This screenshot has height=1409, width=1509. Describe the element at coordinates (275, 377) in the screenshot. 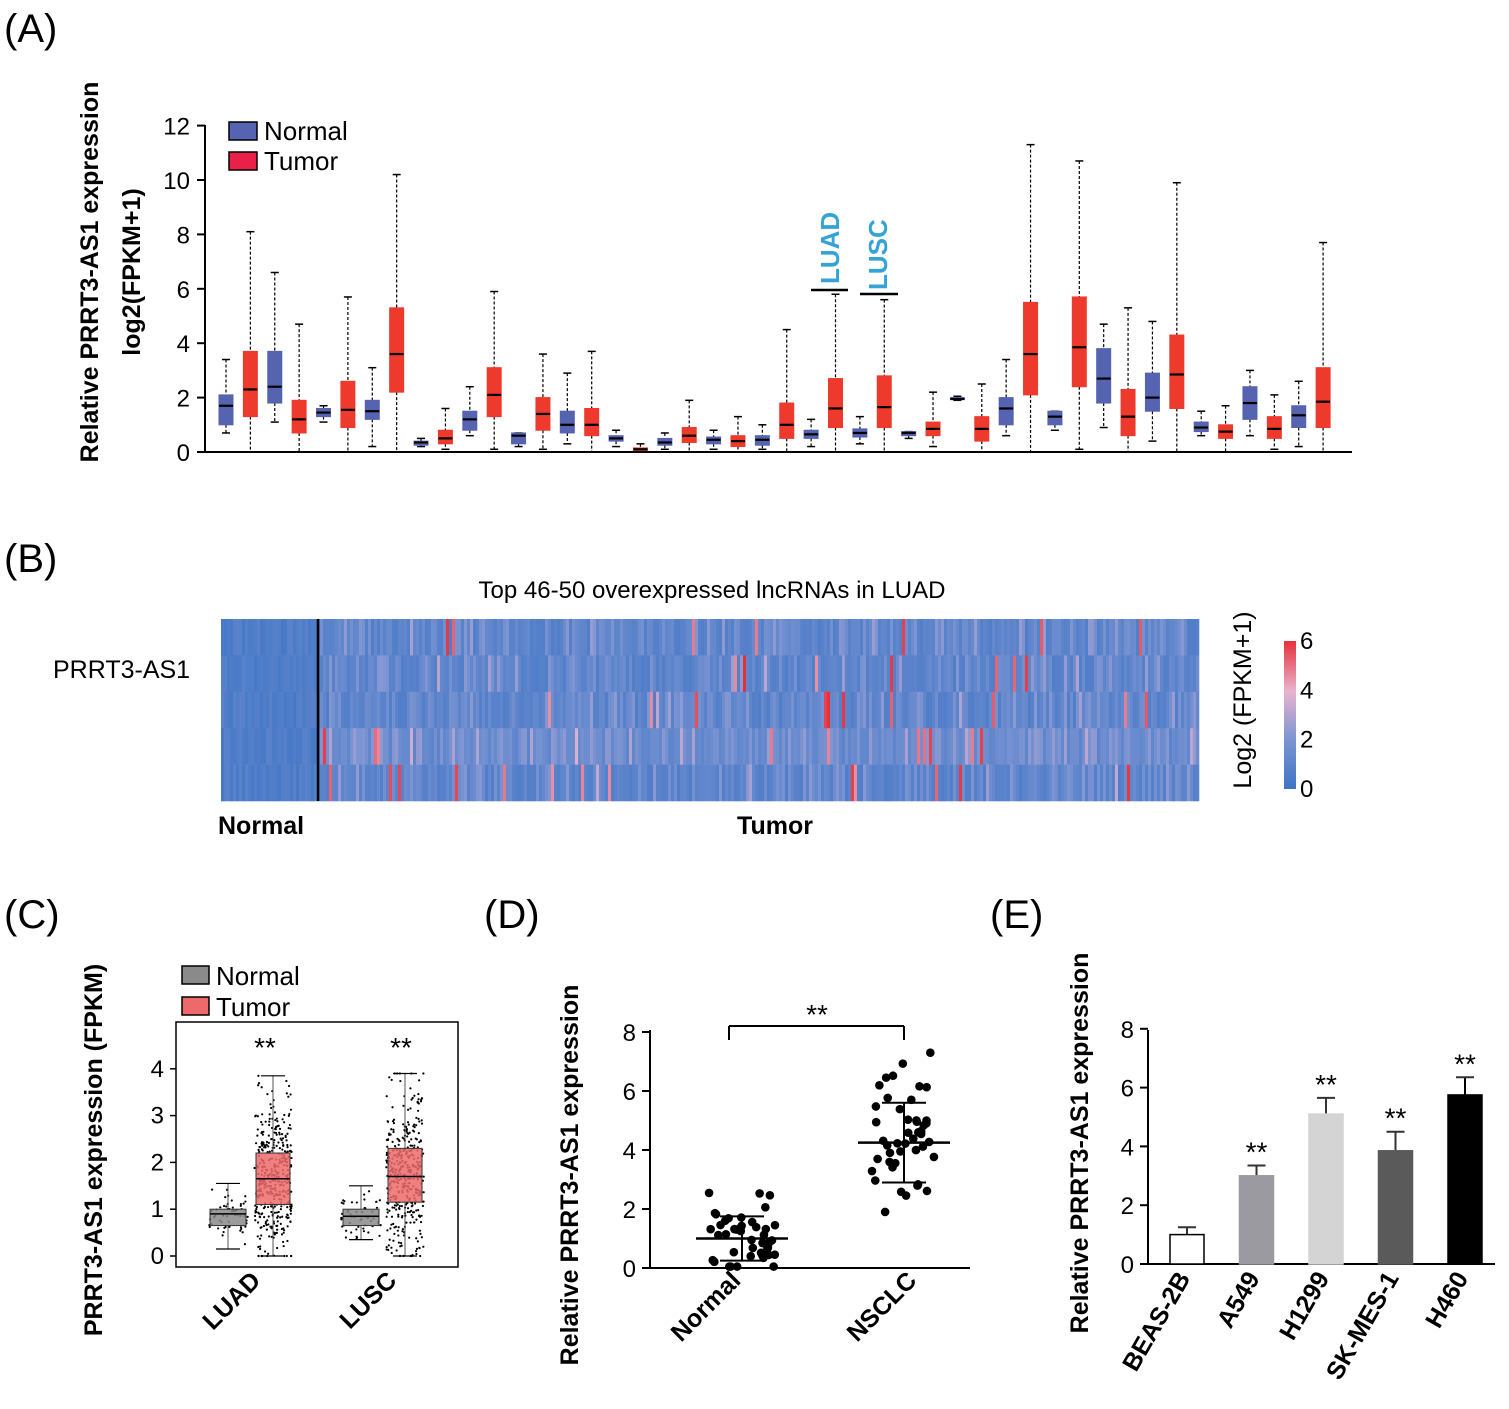

I see `a-box` at that location.